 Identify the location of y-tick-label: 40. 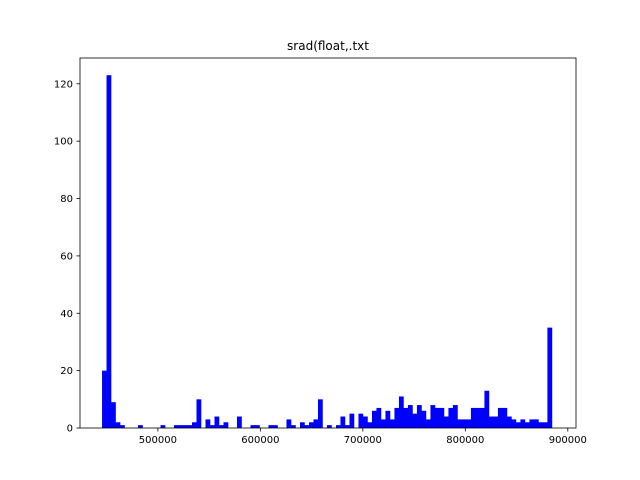
(66, 314).